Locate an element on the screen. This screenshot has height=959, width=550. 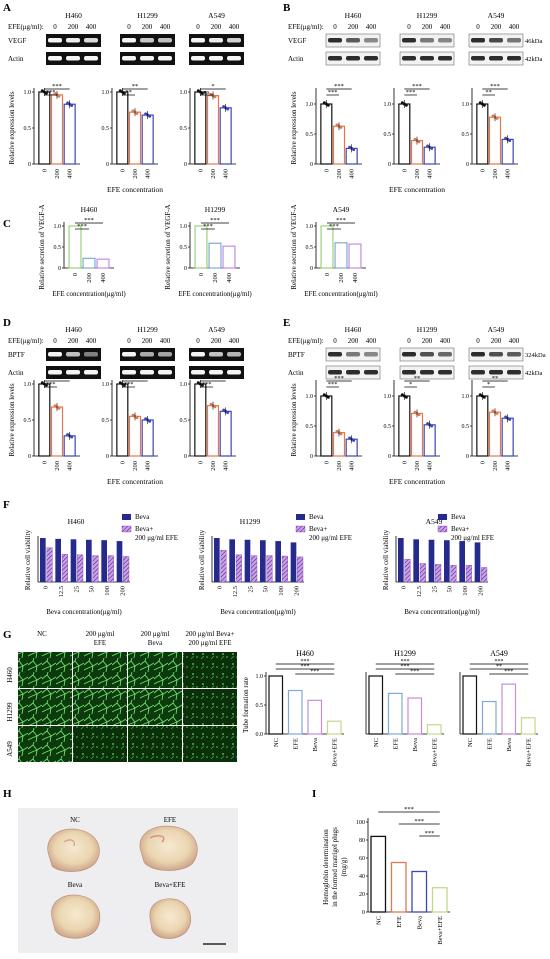
g-col-efe-b: EFE is located at coordinates (100, 643).